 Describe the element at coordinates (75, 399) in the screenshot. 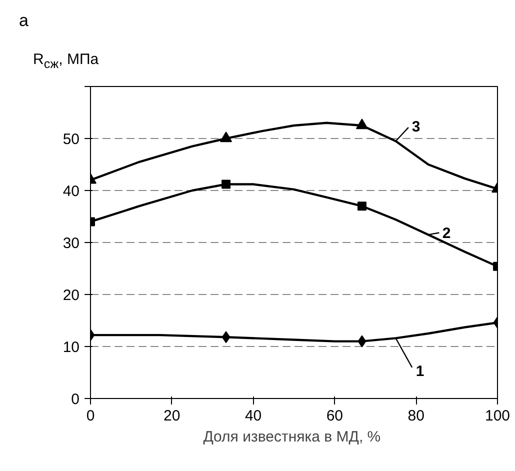

I see `y-tick-label: 0` at that location.